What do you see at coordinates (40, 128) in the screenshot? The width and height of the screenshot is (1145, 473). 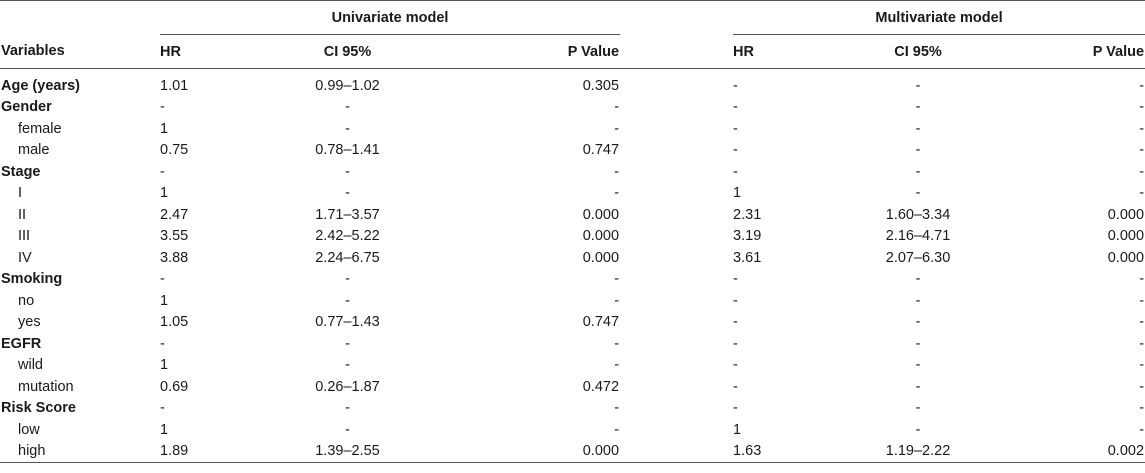 I see `variable-label: female` at bounding box center [40, 128].